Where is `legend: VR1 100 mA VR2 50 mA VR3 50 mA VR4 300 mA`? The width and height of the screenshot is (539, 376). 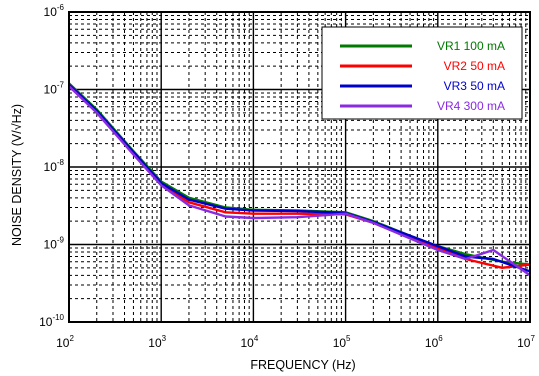
legend: VR1 100 mA VR2 50 mA VR3 50 mA VR4 300 mA is located at coordinates (422, 73).